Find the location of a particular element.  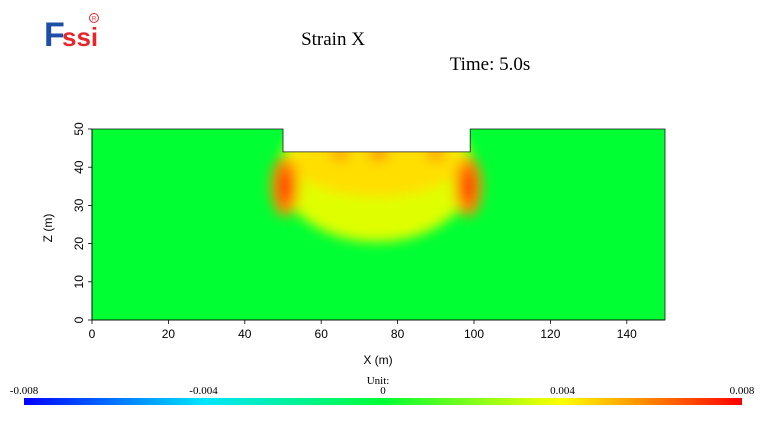

x-tick-label: 100 is located at coordinates (474, 334).